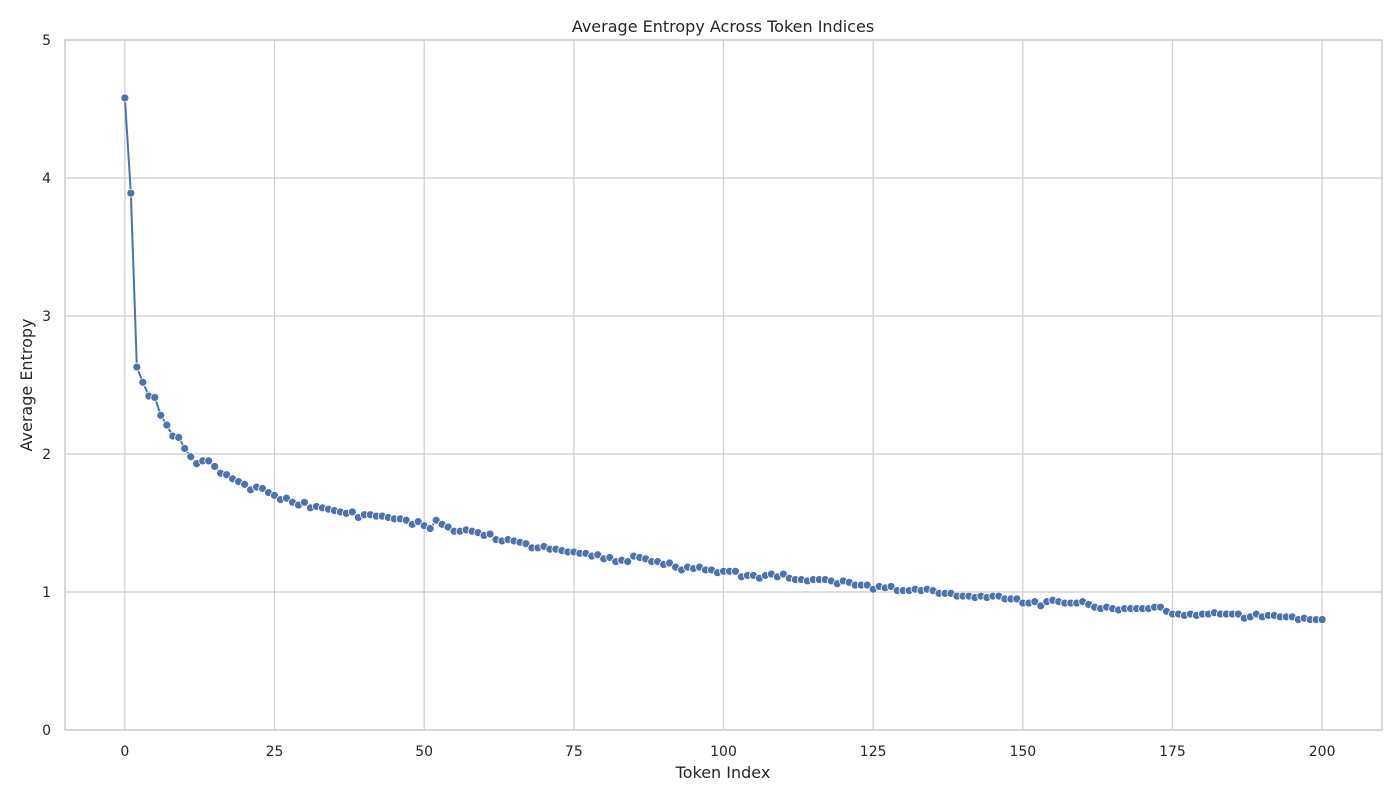  Describe the element at coordinates (46, 455) in the screenshot. I see `y-tick-label: 2` at that location.